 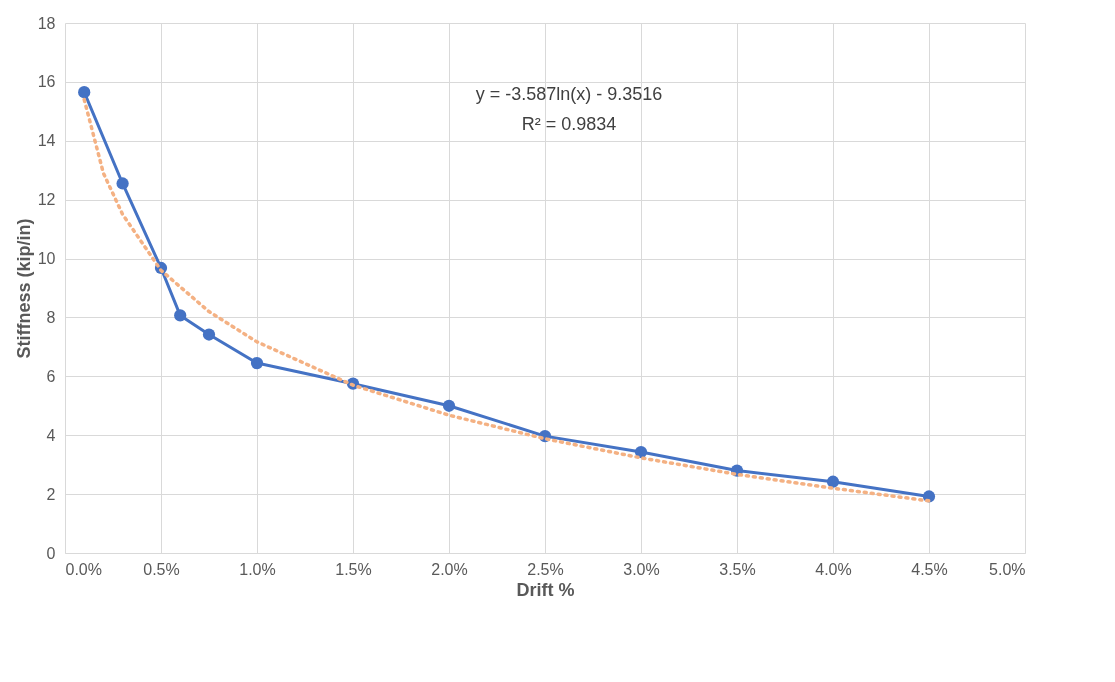 What do you see at coordinates (545, 569) in the screenshot?
I see `x-tick-label: 2.5%` at bounding box center [545, 569].